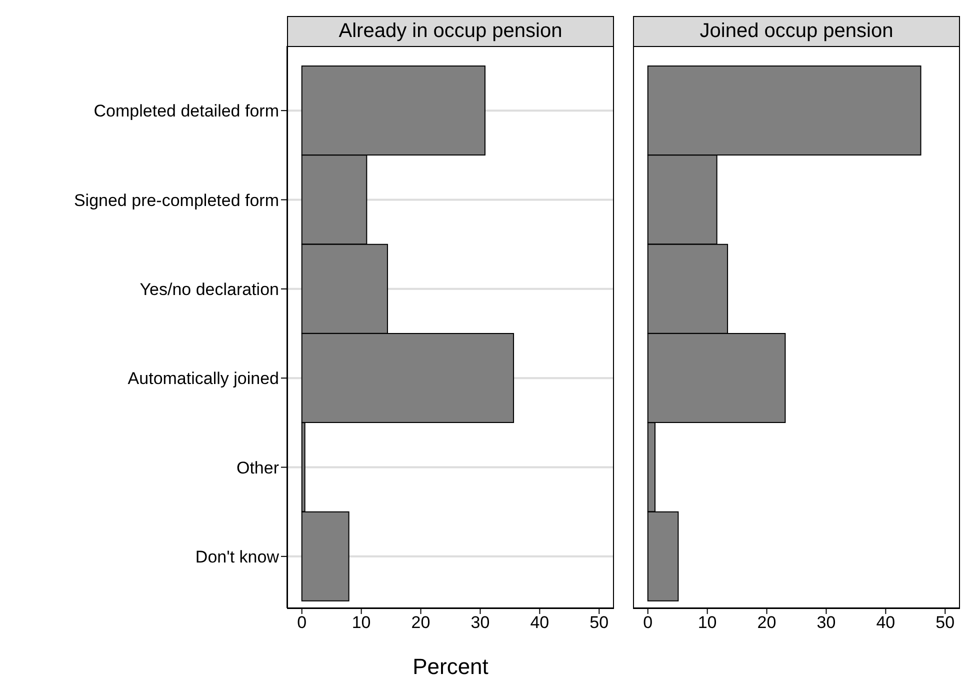 This screenshot has width=962, height=687. I want to click on chart-title: Joined occup pension, so click(796, 31).